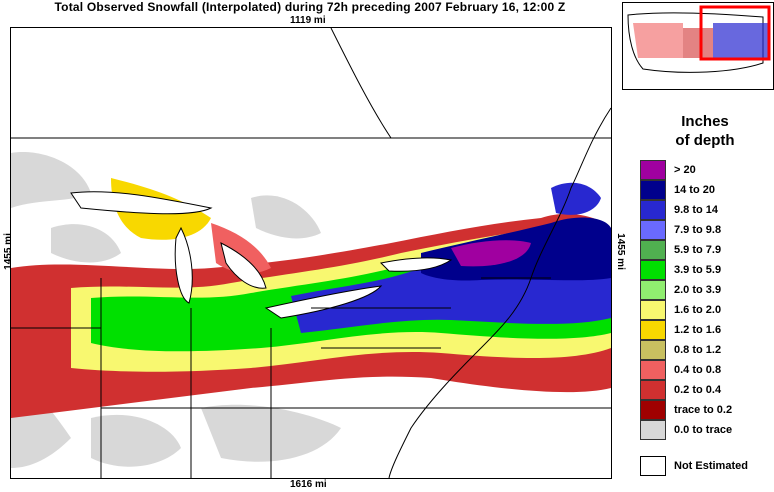 The height and width of the screenshot is (492, 774). I want to click on not-estimated-swatch, so click(653, 466).